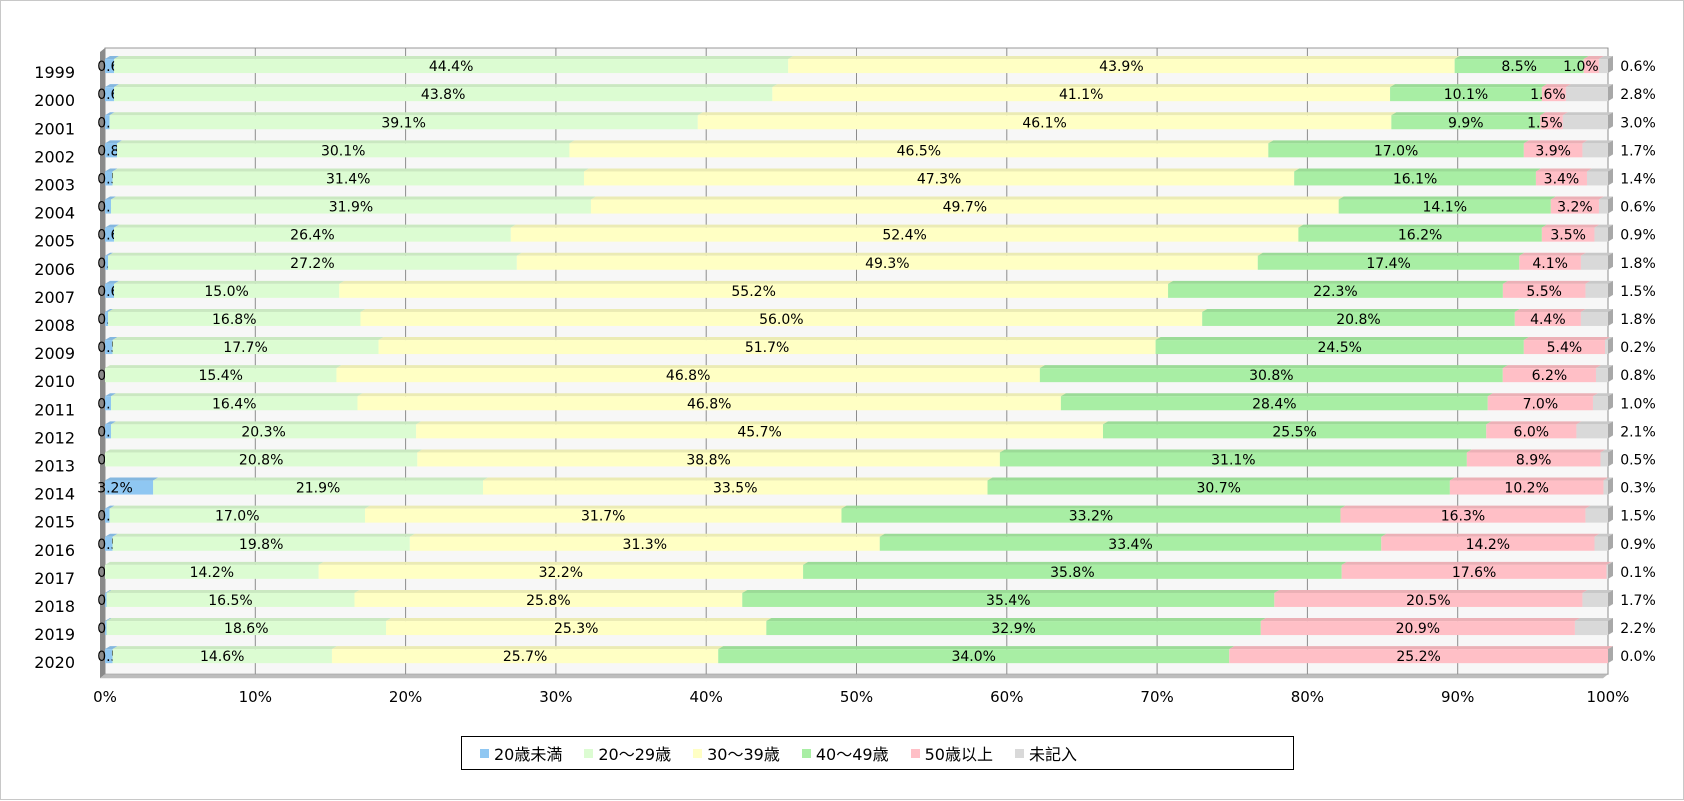 The height and width of the screenshot is (801, 1684). I want to click on x-tick-label: 70%, so click(1156, 697).